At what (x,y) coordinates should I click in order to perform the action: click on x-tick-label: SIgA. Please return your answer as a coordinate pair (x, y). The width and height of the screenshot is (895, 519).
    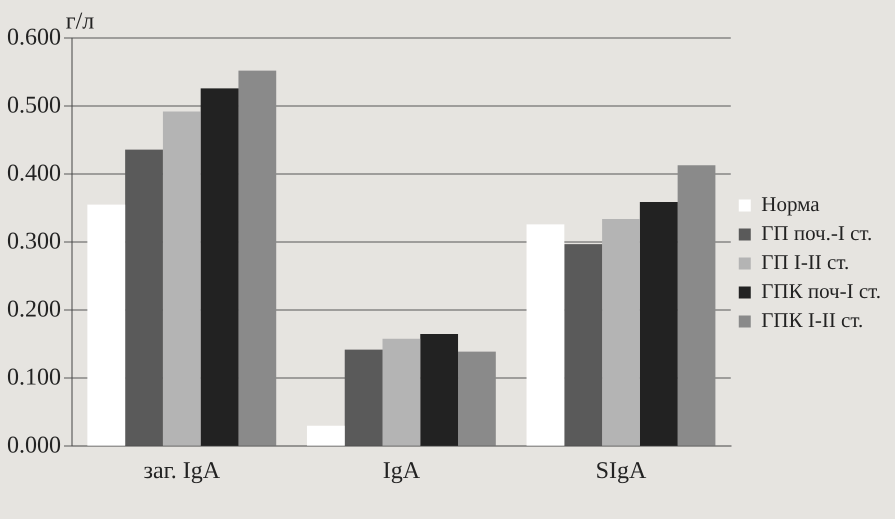
    Looking at the image, I should click on (621, 471).